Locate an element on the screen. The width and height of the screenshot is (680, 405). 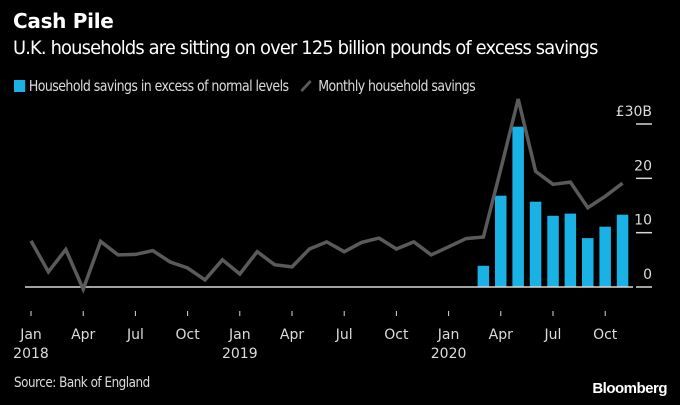
y-tick-label: 20 is located at coordinates (643, 166).